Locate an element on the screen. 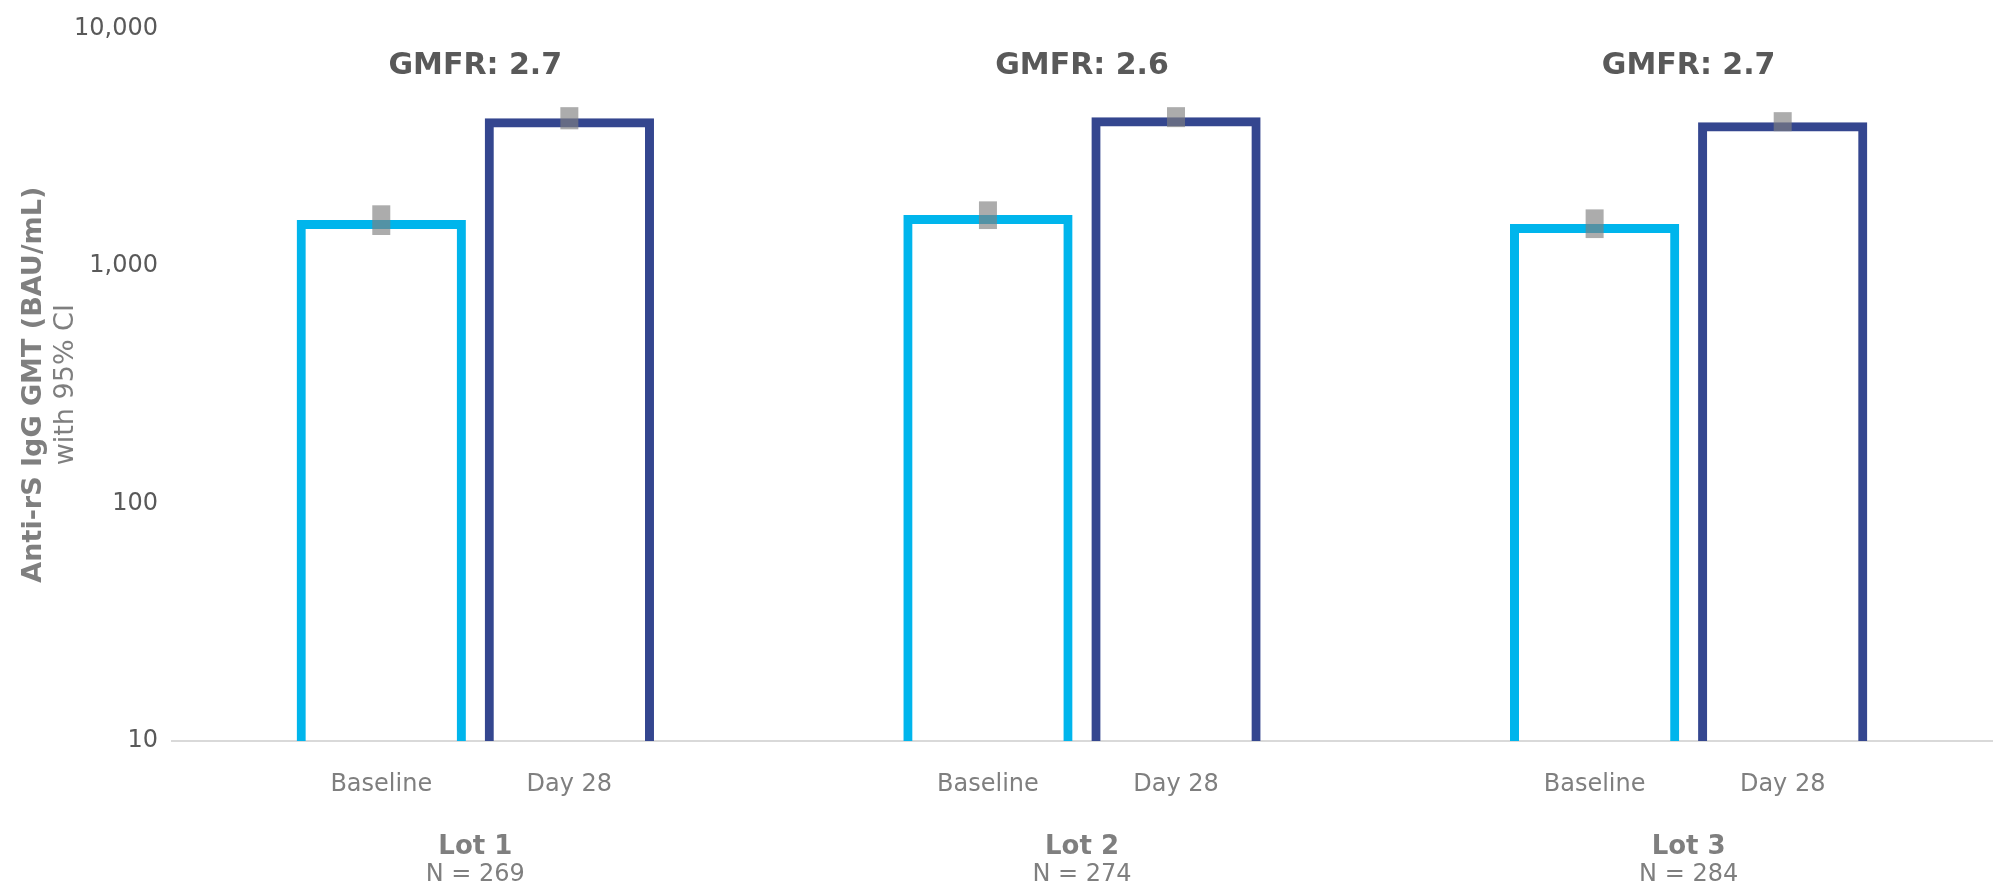 This screenshot has height=891, width=2000. text: N = 269 is located at coordinates (475, 873).